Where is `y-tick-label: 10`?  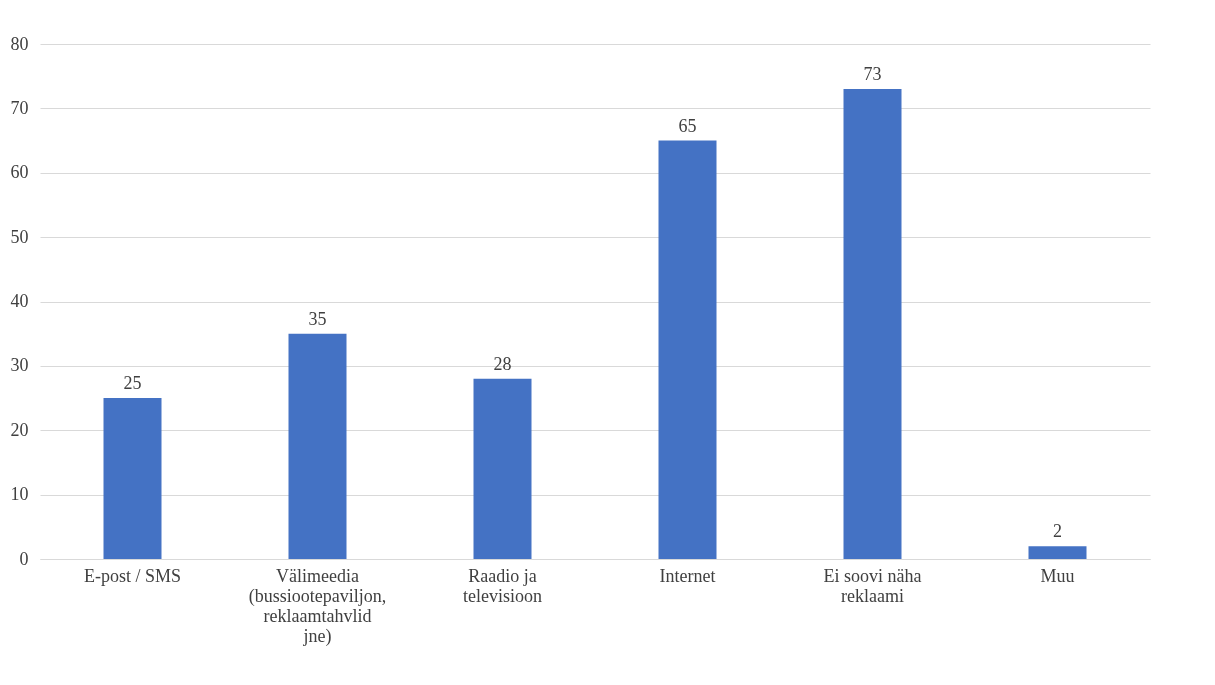
y-tick-label: 10 is located at coordinates (19, 494).